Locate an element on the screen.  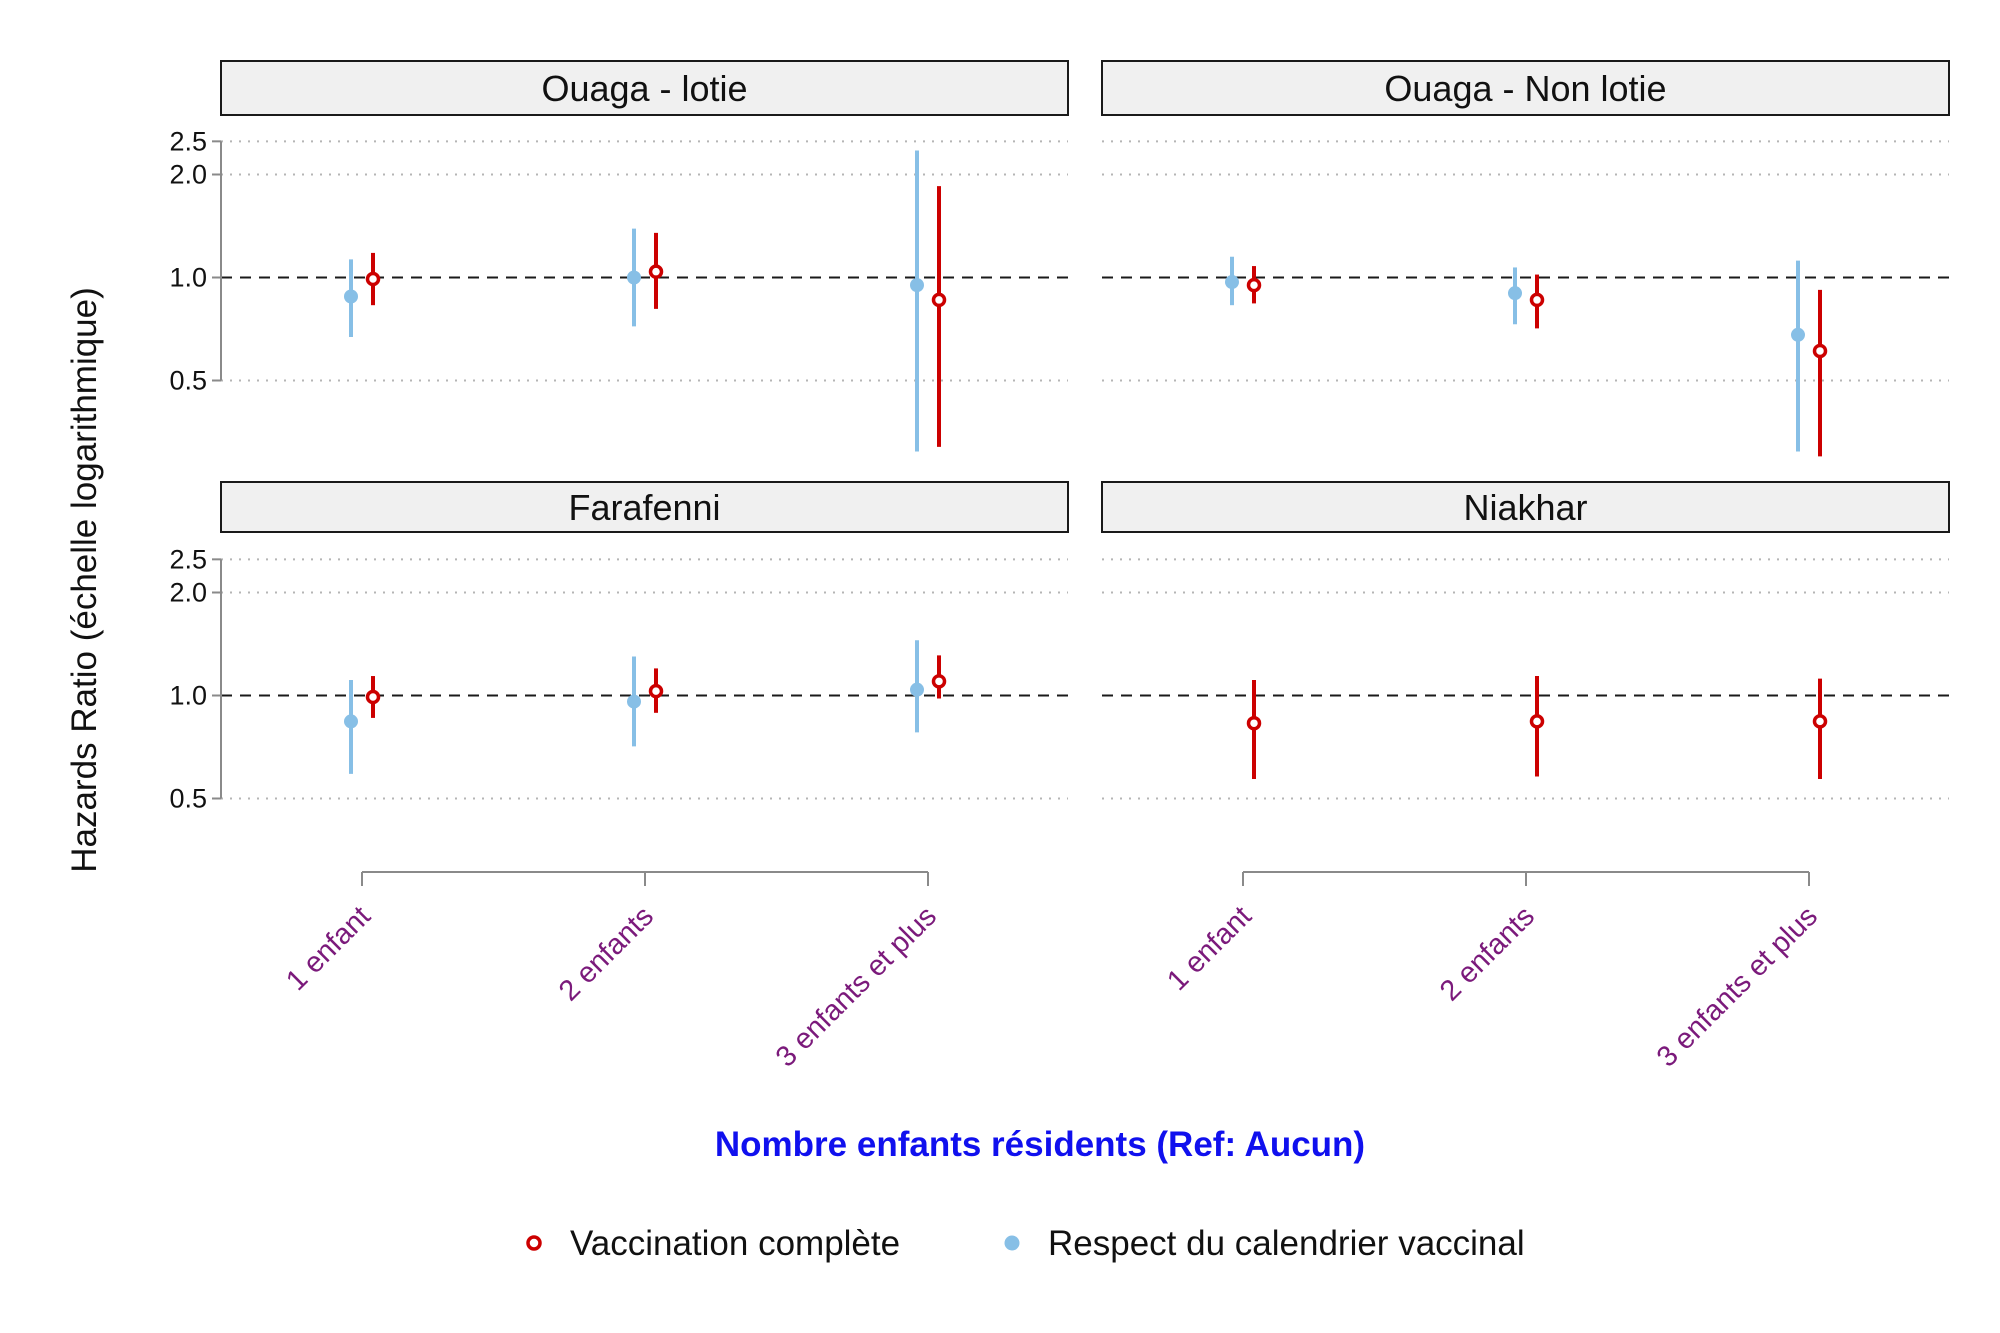
panel-title: Ouaga - lotie is located at coordinates (644, 88).